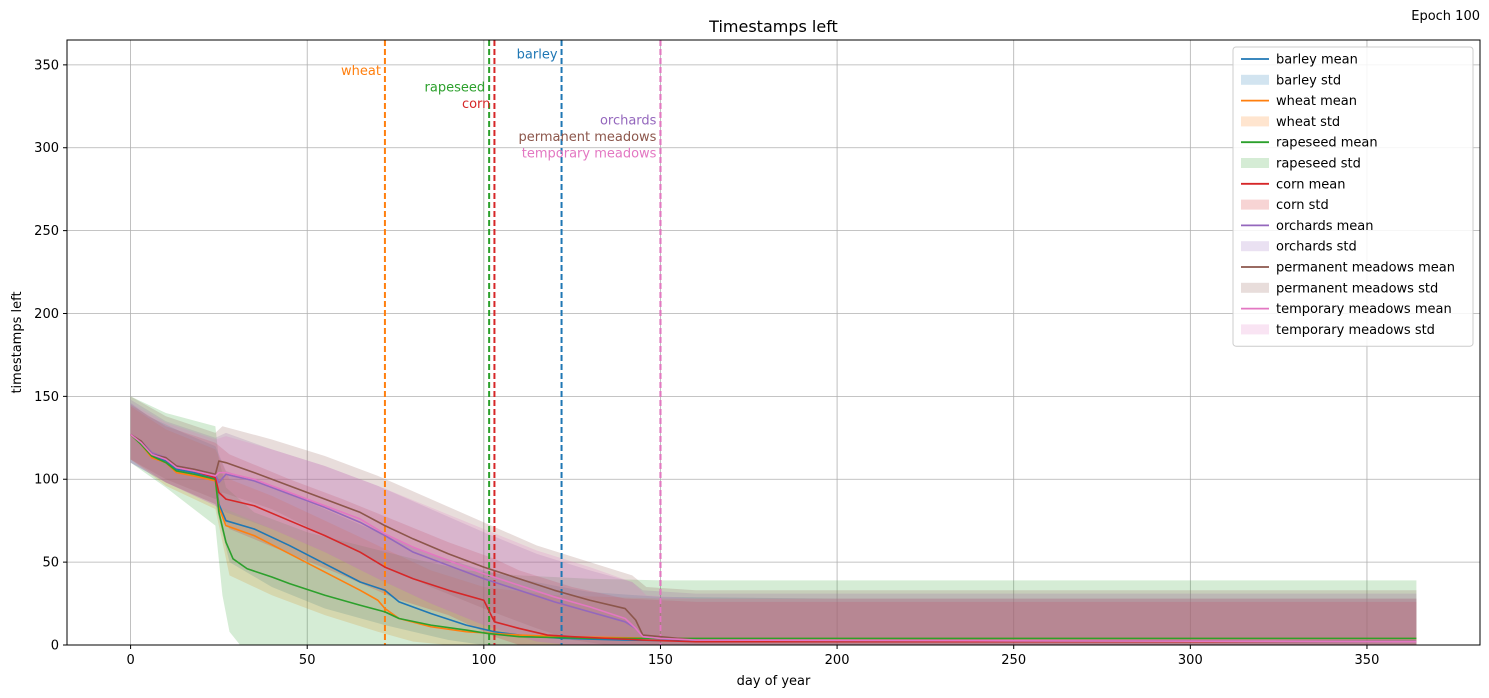 This screenshot has width=1489, height=698. Describe the element at coordinates (660, 660) in the screenshot. I see `x-tick-label: 150` at that location.